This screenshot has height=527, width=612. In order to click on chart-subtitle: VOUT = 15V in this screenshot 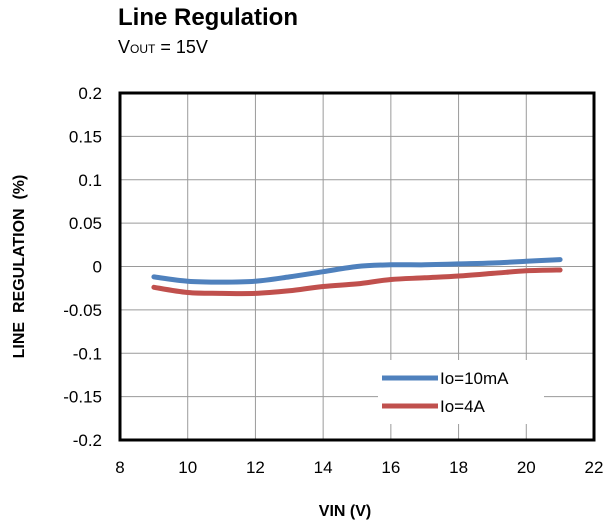, I will do `click(163, 47)`.